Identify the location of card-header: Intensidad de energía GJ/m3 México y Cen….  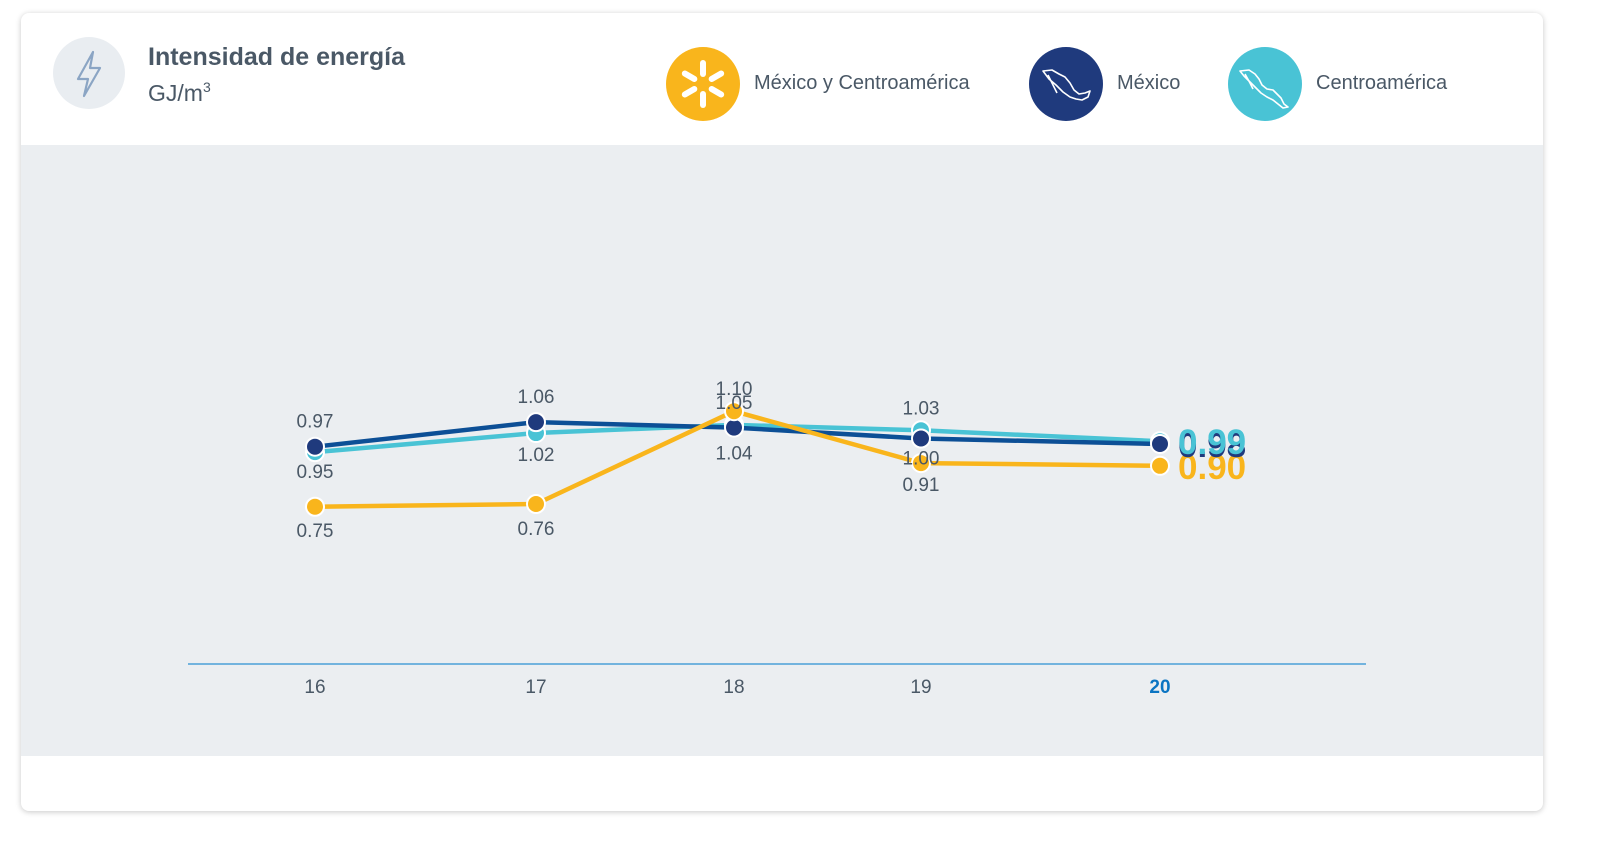
(782, 79).